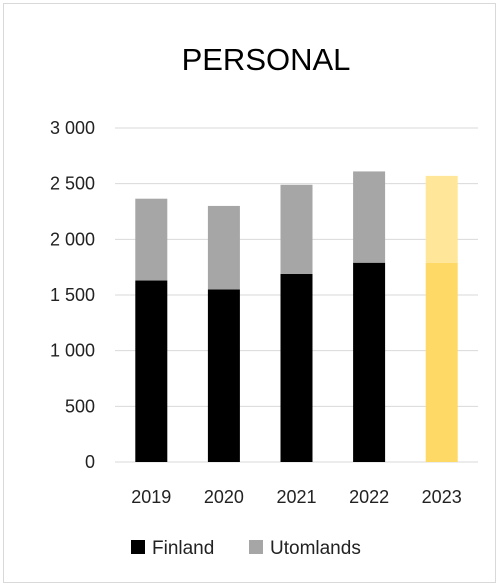 Image resolution: width=499 pixels, height=586 pixels. I want to click on bar-finland-2023, so click(441, 362).